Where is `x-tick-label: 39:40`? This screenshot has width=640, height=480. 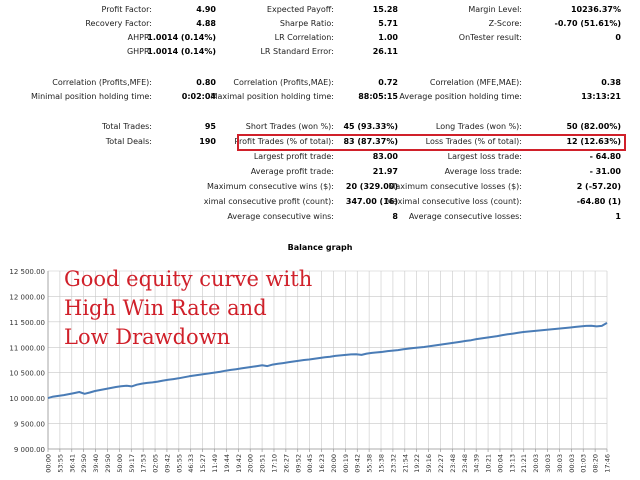 x-tick-label: 39:40 is located at coordinates (96, 463).